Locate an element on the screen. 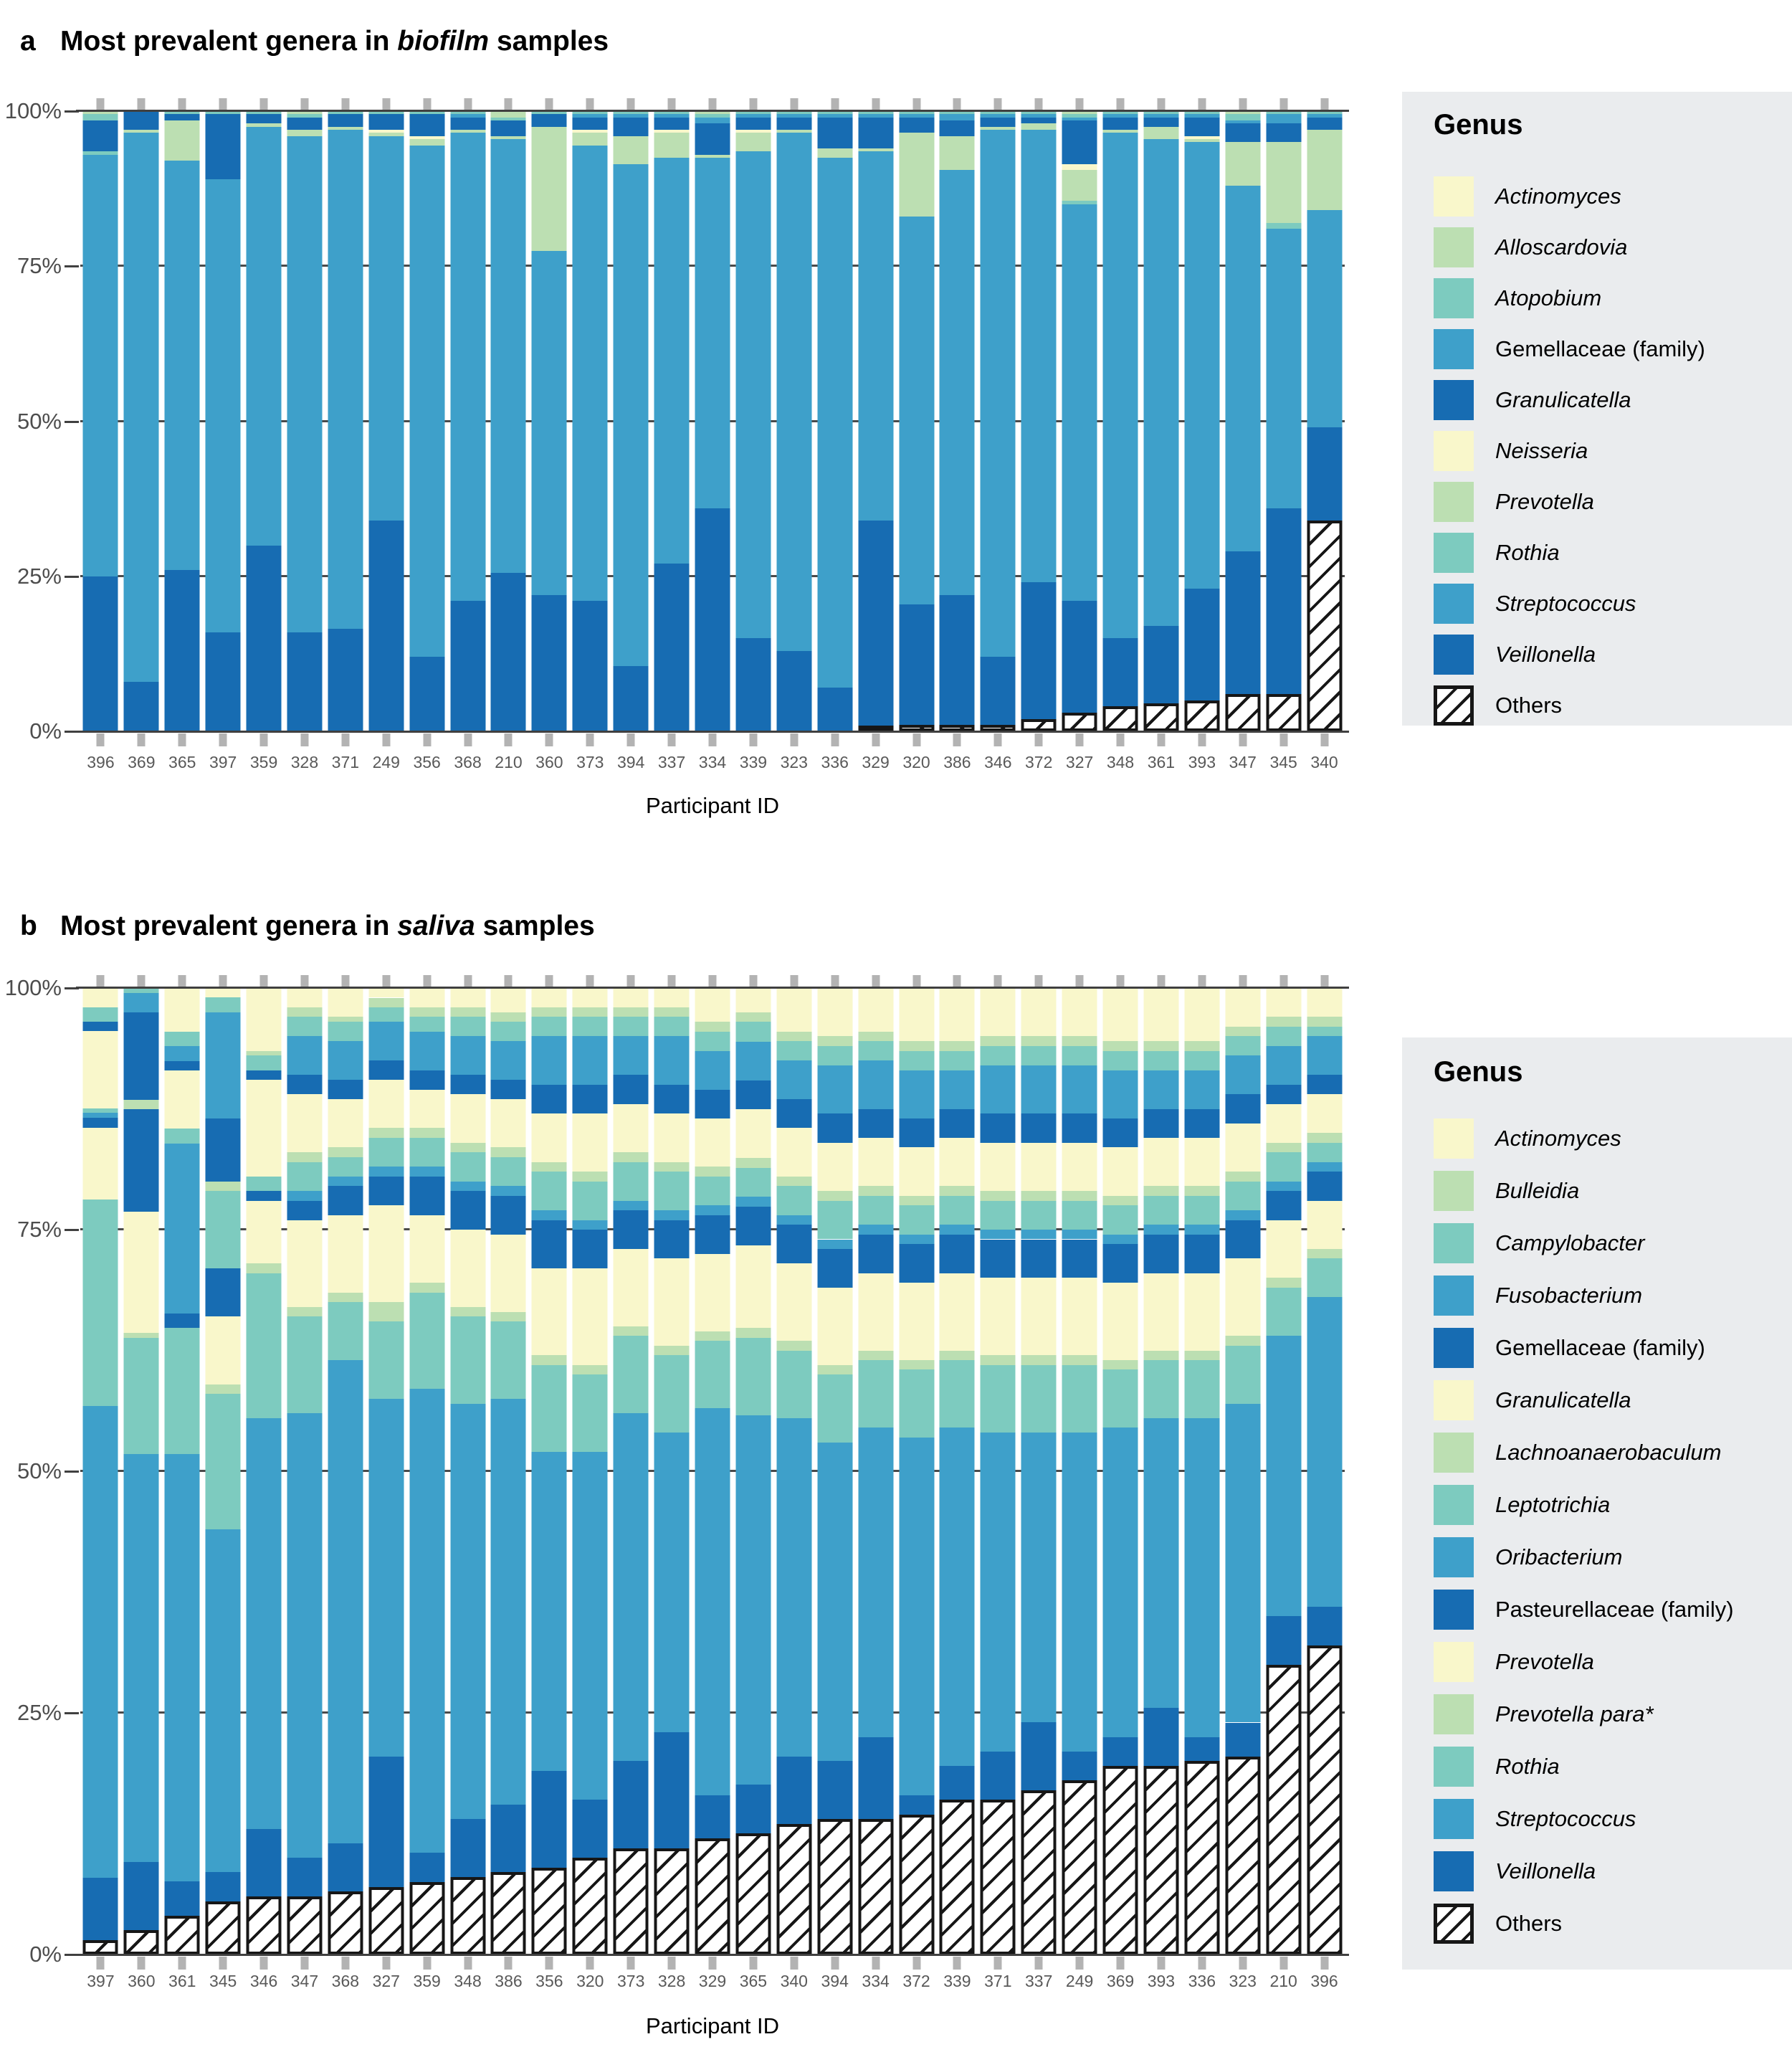  y-tick-label: 0% is located at coordinates (46, 731).